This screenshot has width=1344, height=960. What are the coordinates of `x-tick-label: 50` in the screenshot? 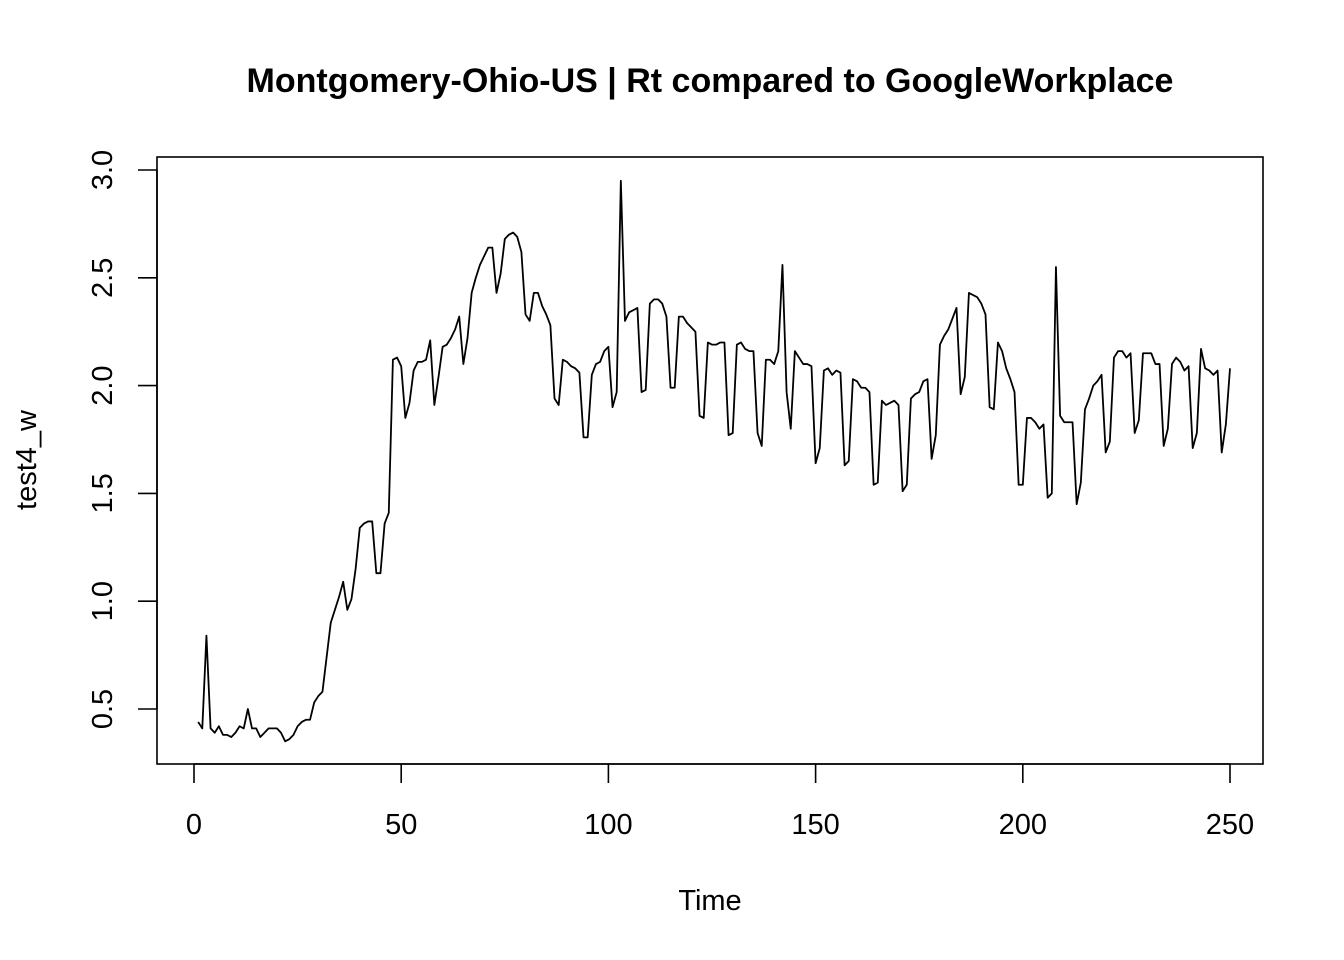 It's located at (401, 825).